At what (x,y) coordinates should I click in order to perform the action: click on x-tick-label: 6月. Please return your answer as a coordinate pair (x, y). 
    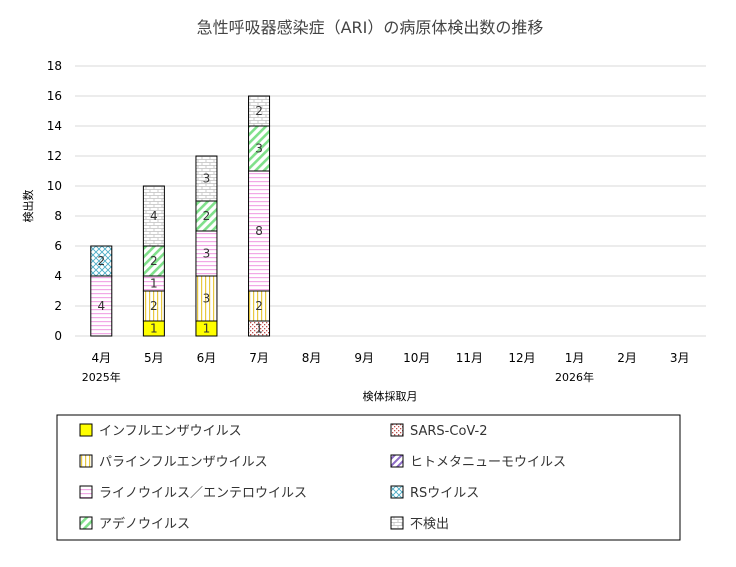
    Looking at the image, I should click on (207, 358).